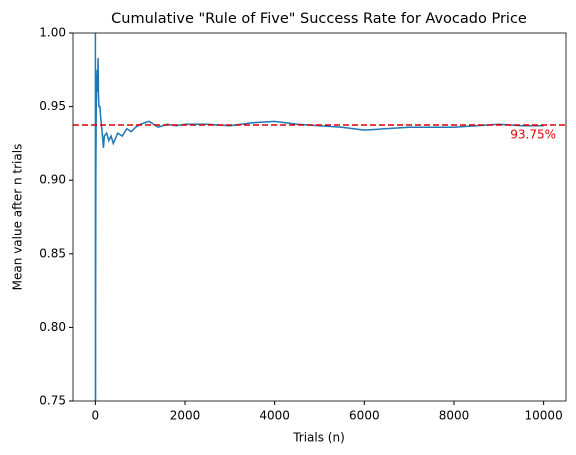  Describe the element at coordinates (52, 106) in the screenshot. I see `y-tick-label: 0.95` at that location.